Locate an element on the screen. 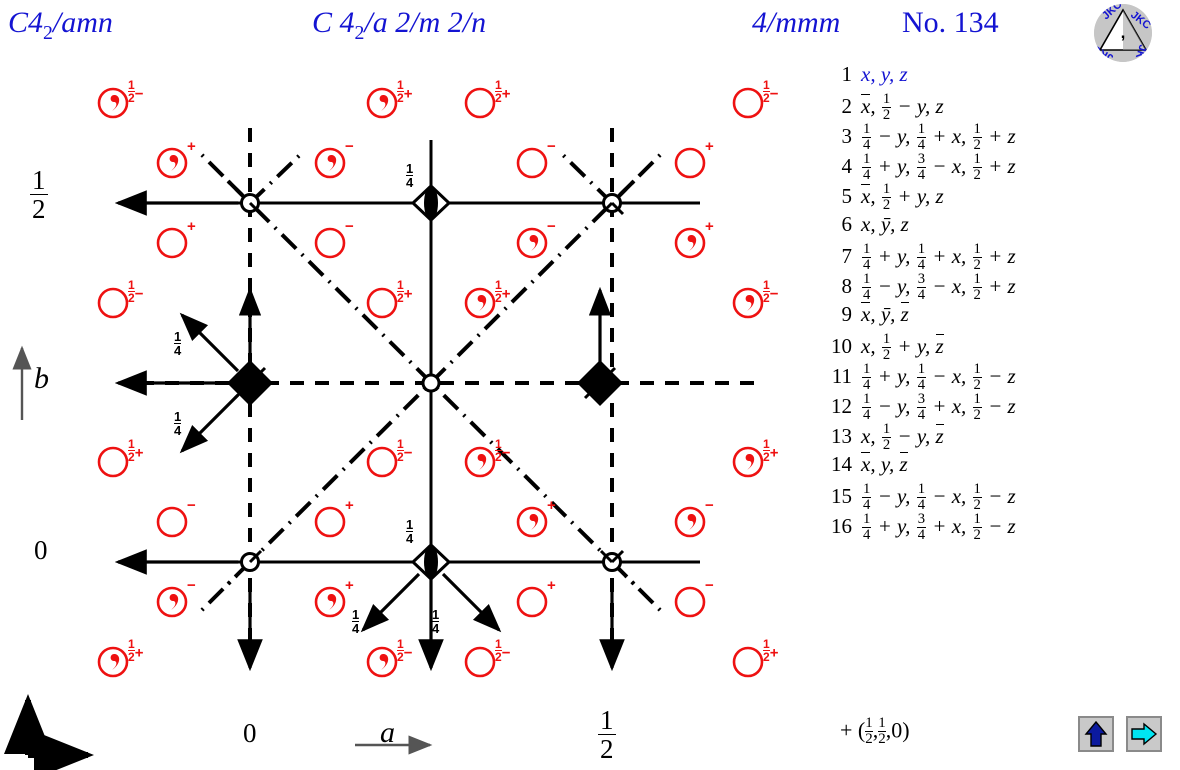  operation-row: 6 x, ȳ, z is located at coordinates (997, 227).